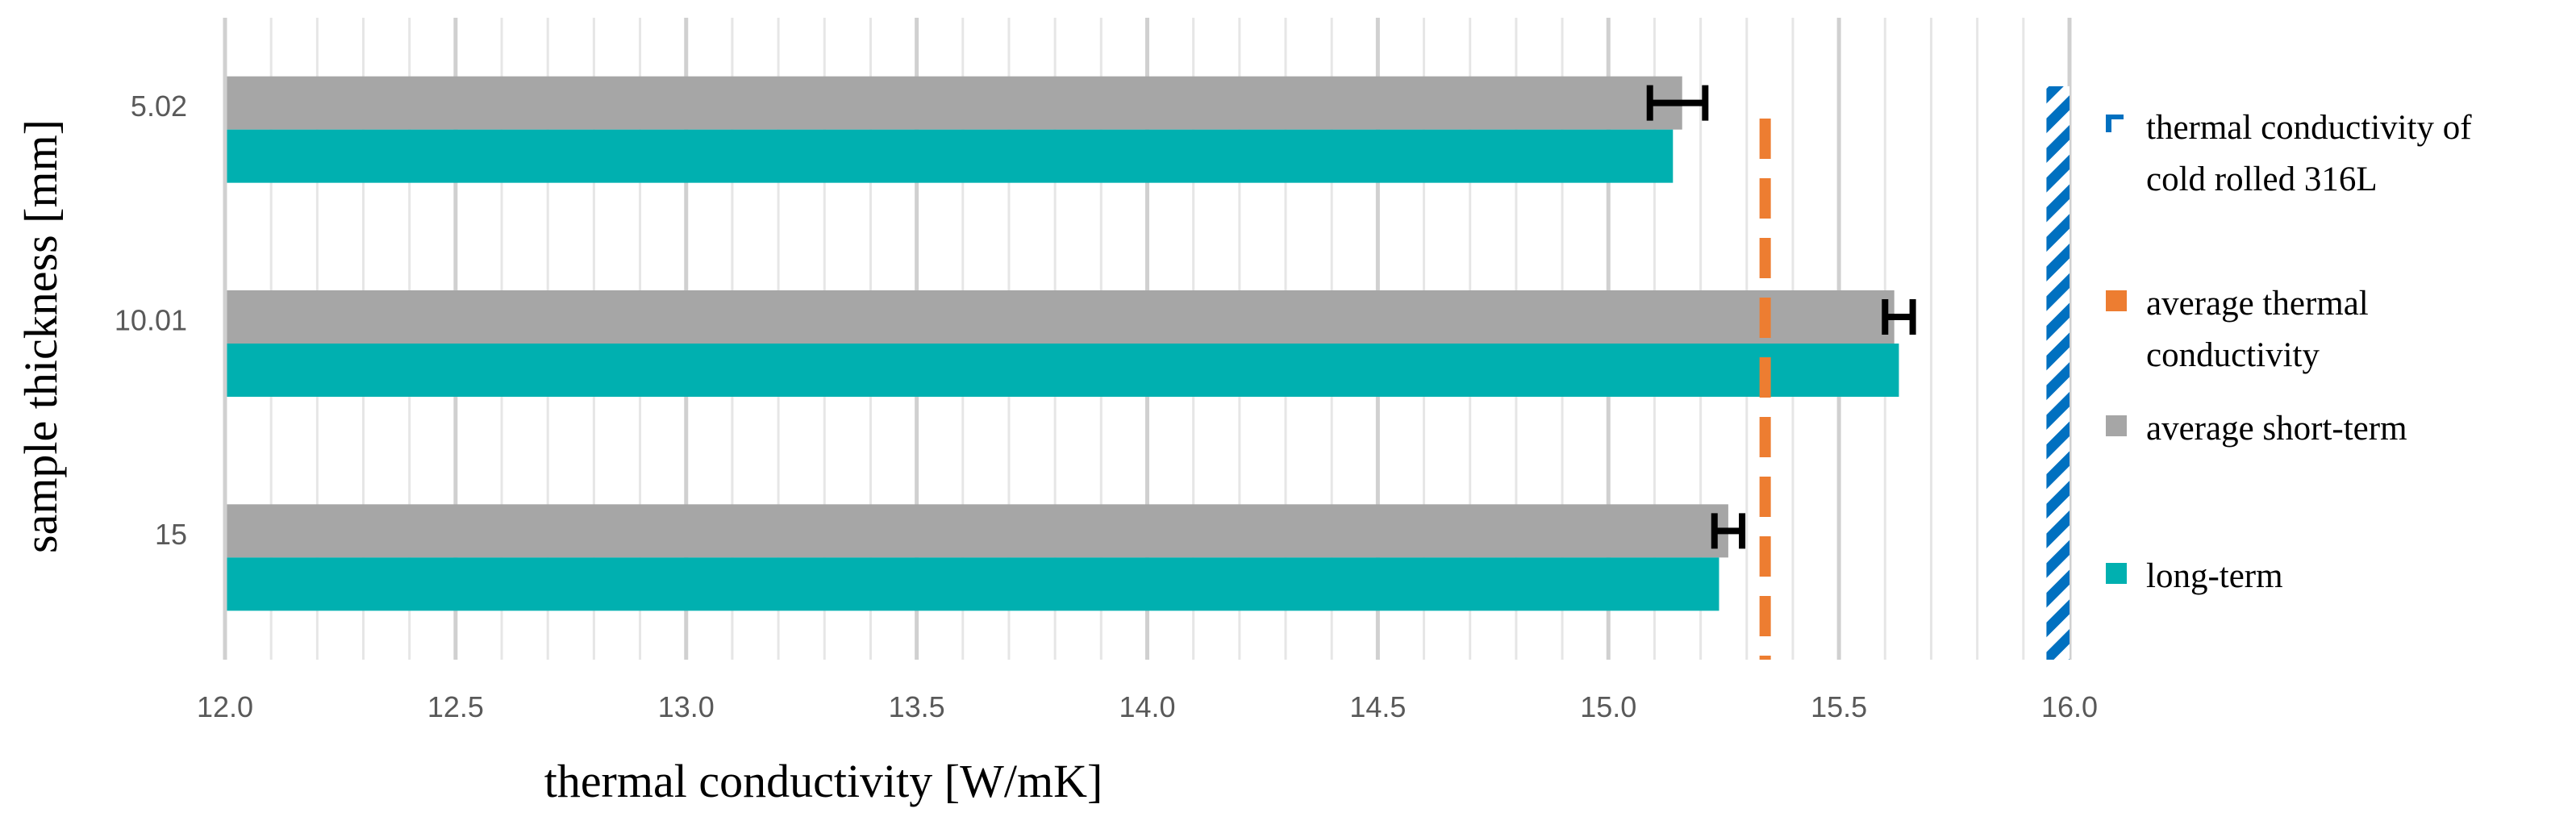  I want to click on x-tick-label: 15.5, so click(1839, 706).